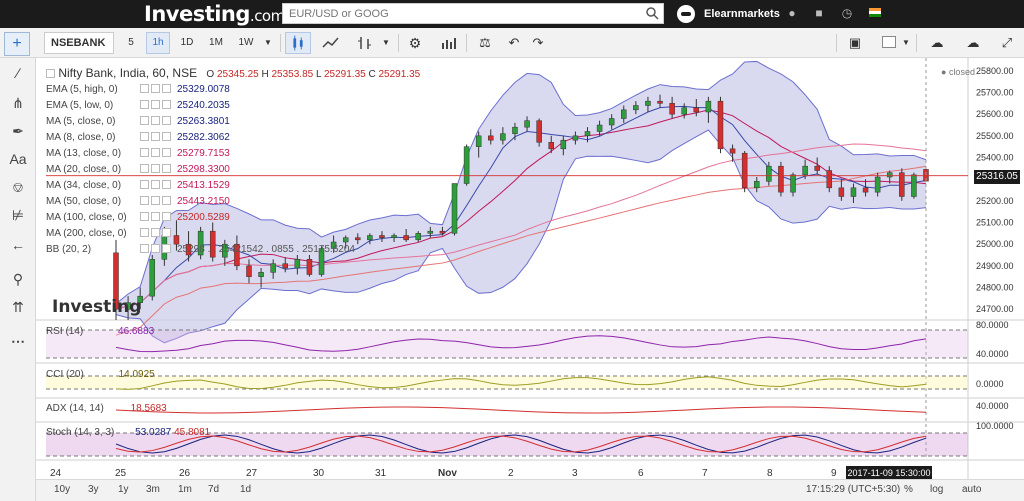 The image size is (1024, 501). I want to click on indicators-icon, so click(449, 43).